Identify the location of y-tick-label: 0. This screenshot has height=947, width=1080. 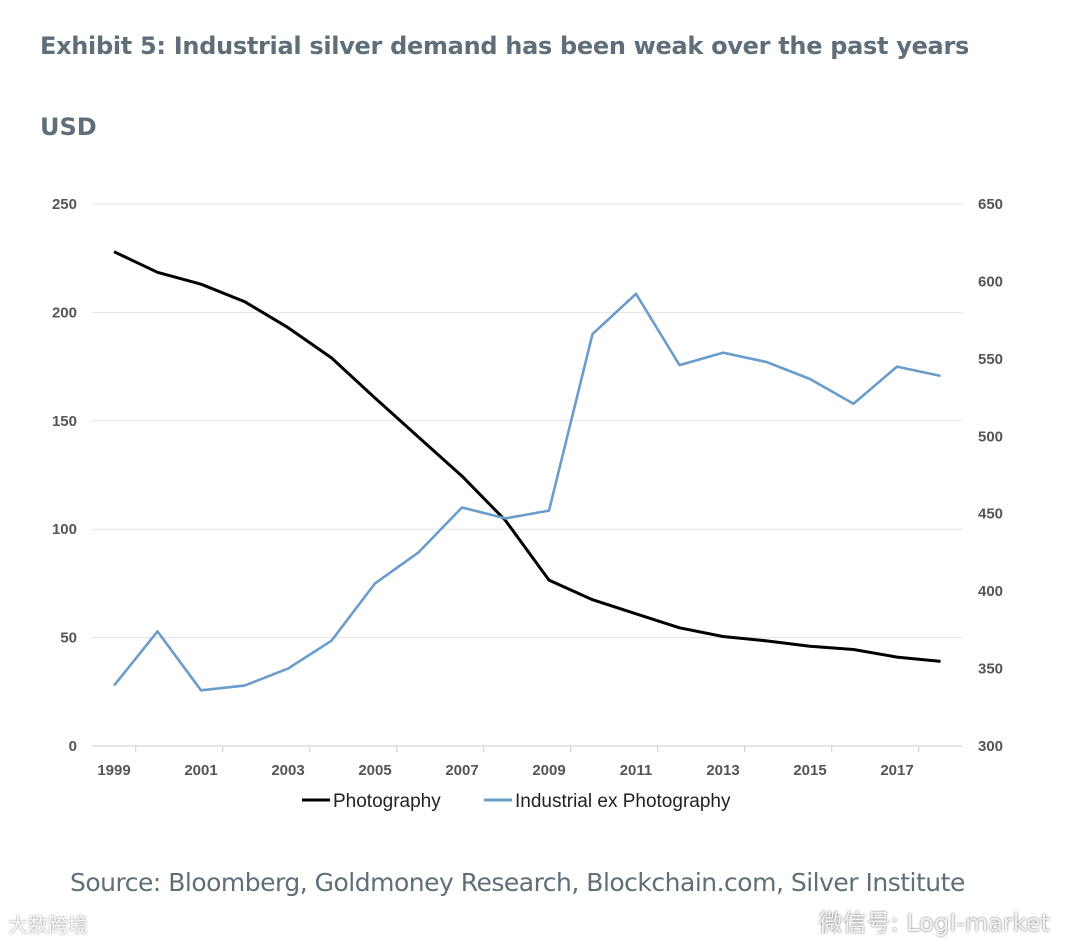
(73, 746).